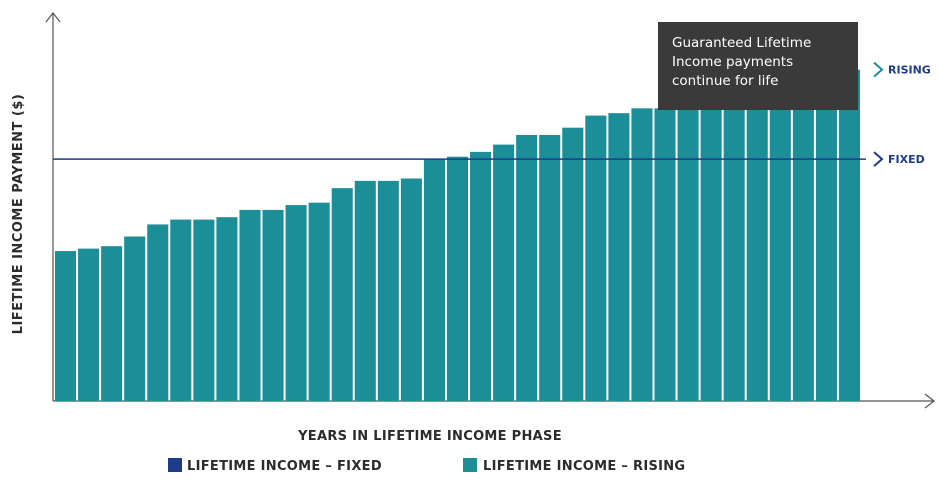  Describe the element at coordinates (470, 465) in the screenshot. I see `legend-swatch-rising` at that location.